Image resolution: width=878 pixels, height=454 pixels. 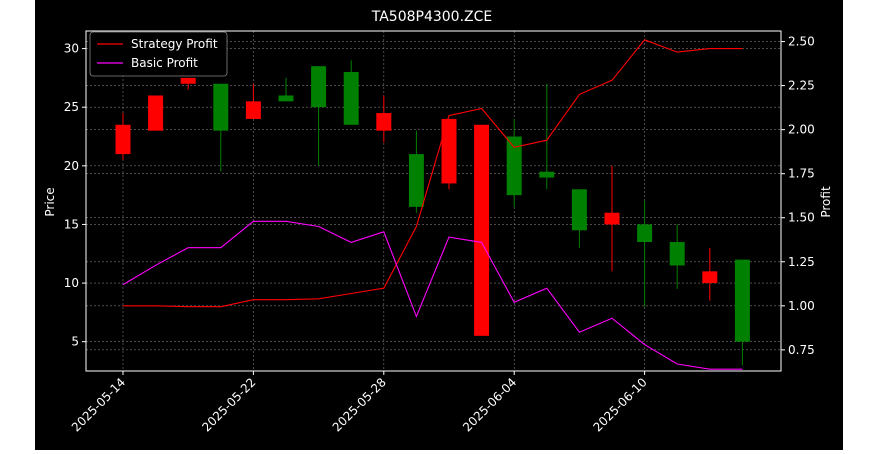 What do you see at coordinates (71, 166) in the screenshot?
I see `y-tick-label: 20` at bounding box center [71, 166].